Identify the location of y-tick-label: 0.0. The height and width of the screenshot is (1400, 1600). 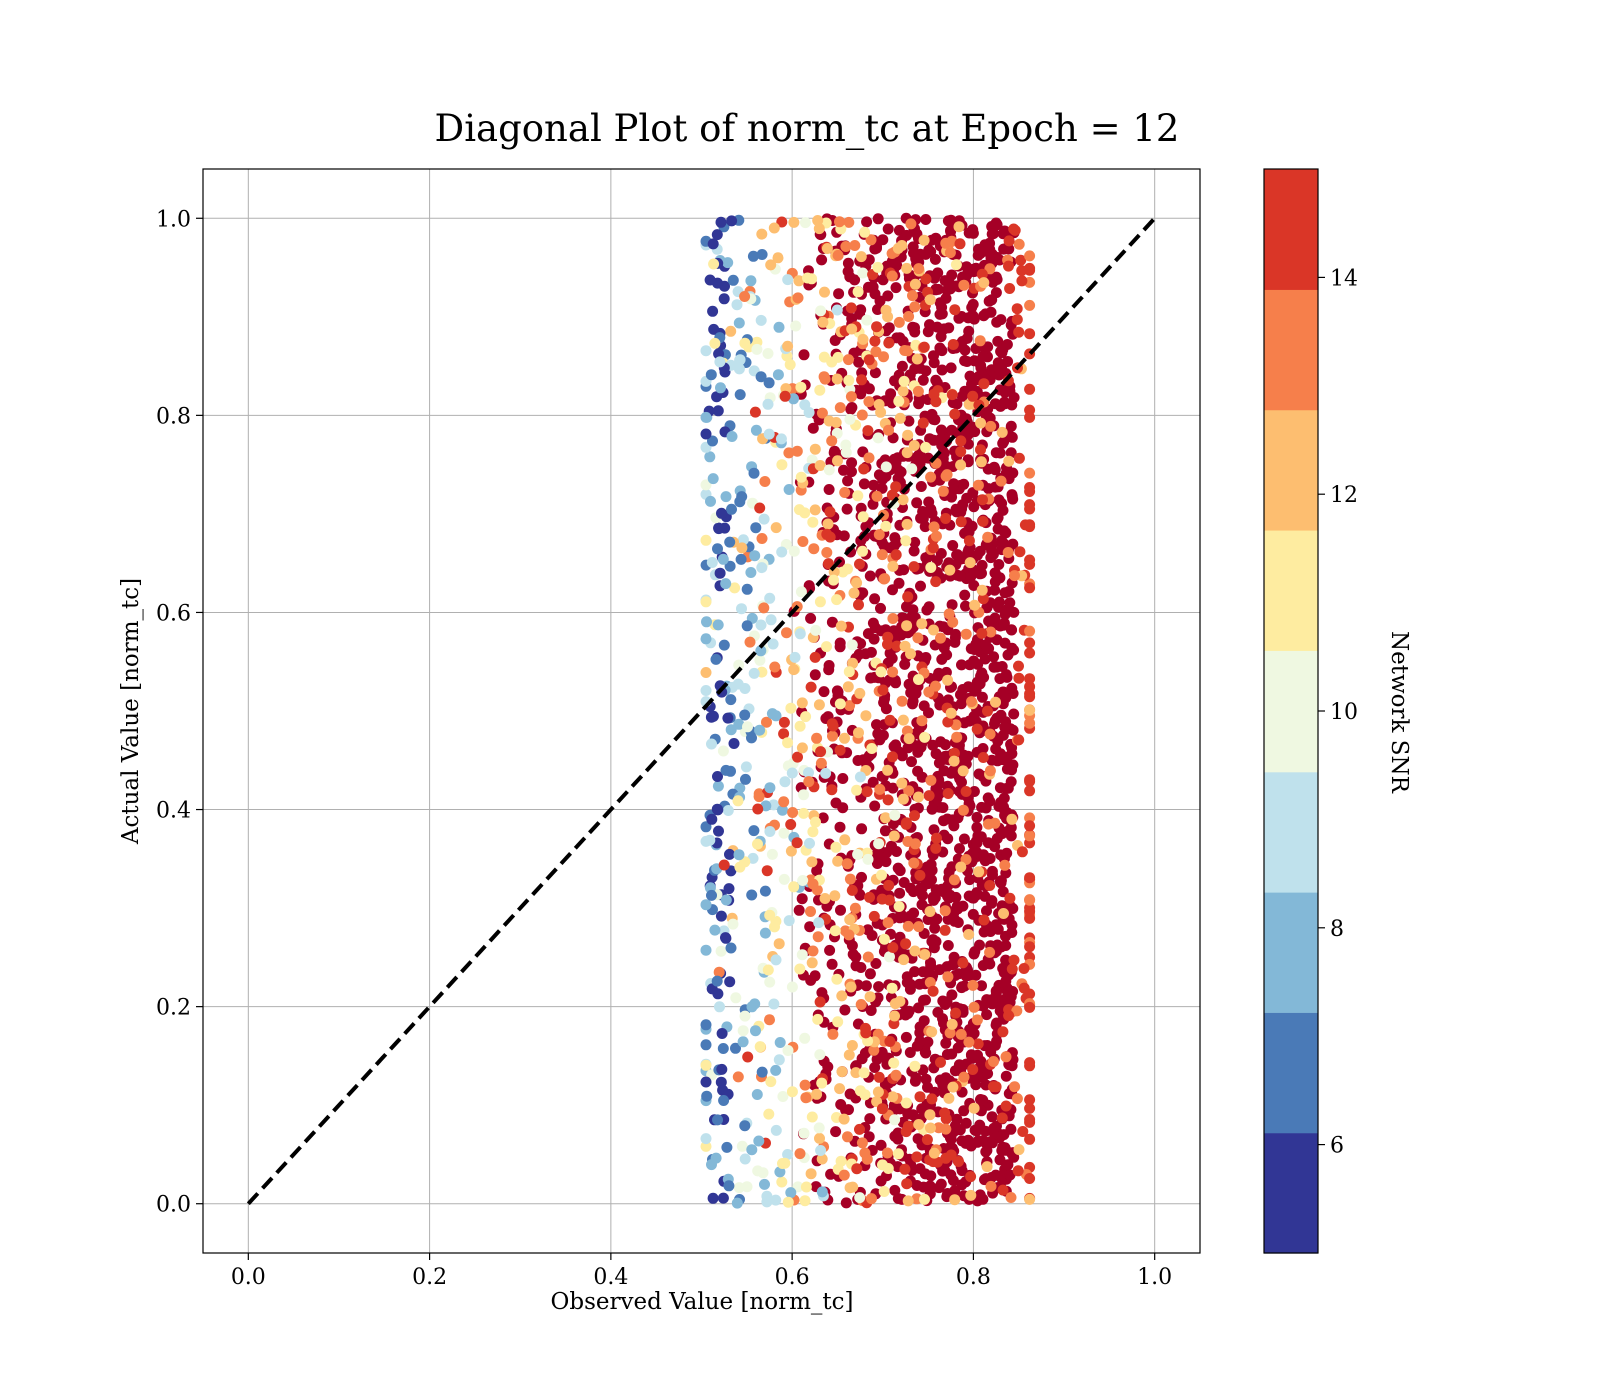
(173, 1205).